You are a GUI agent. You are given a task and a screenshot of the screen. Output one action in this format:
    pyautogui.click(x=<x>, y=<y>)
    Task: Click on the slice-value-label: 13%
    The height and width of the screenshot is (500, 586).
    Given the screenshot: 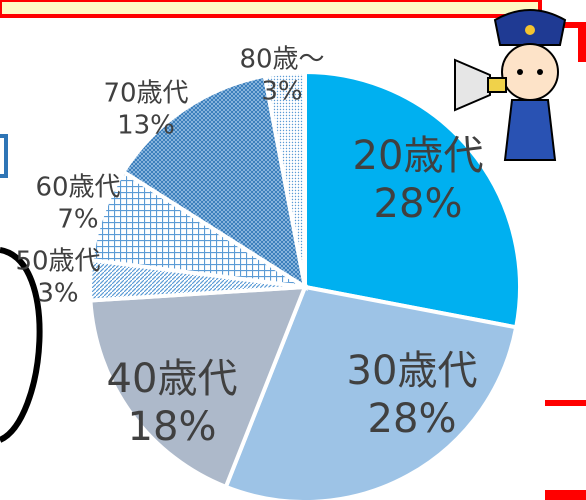 What is the action you would take?
    pyautogui.click(x=146, y=126)
    